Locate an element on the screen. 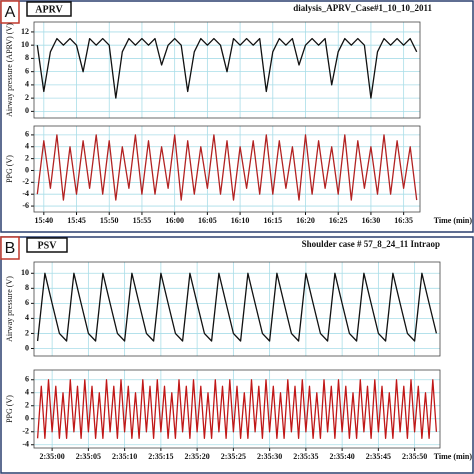  y-axis-label: Airway pressure (V) is located at coordinates (9, 309).